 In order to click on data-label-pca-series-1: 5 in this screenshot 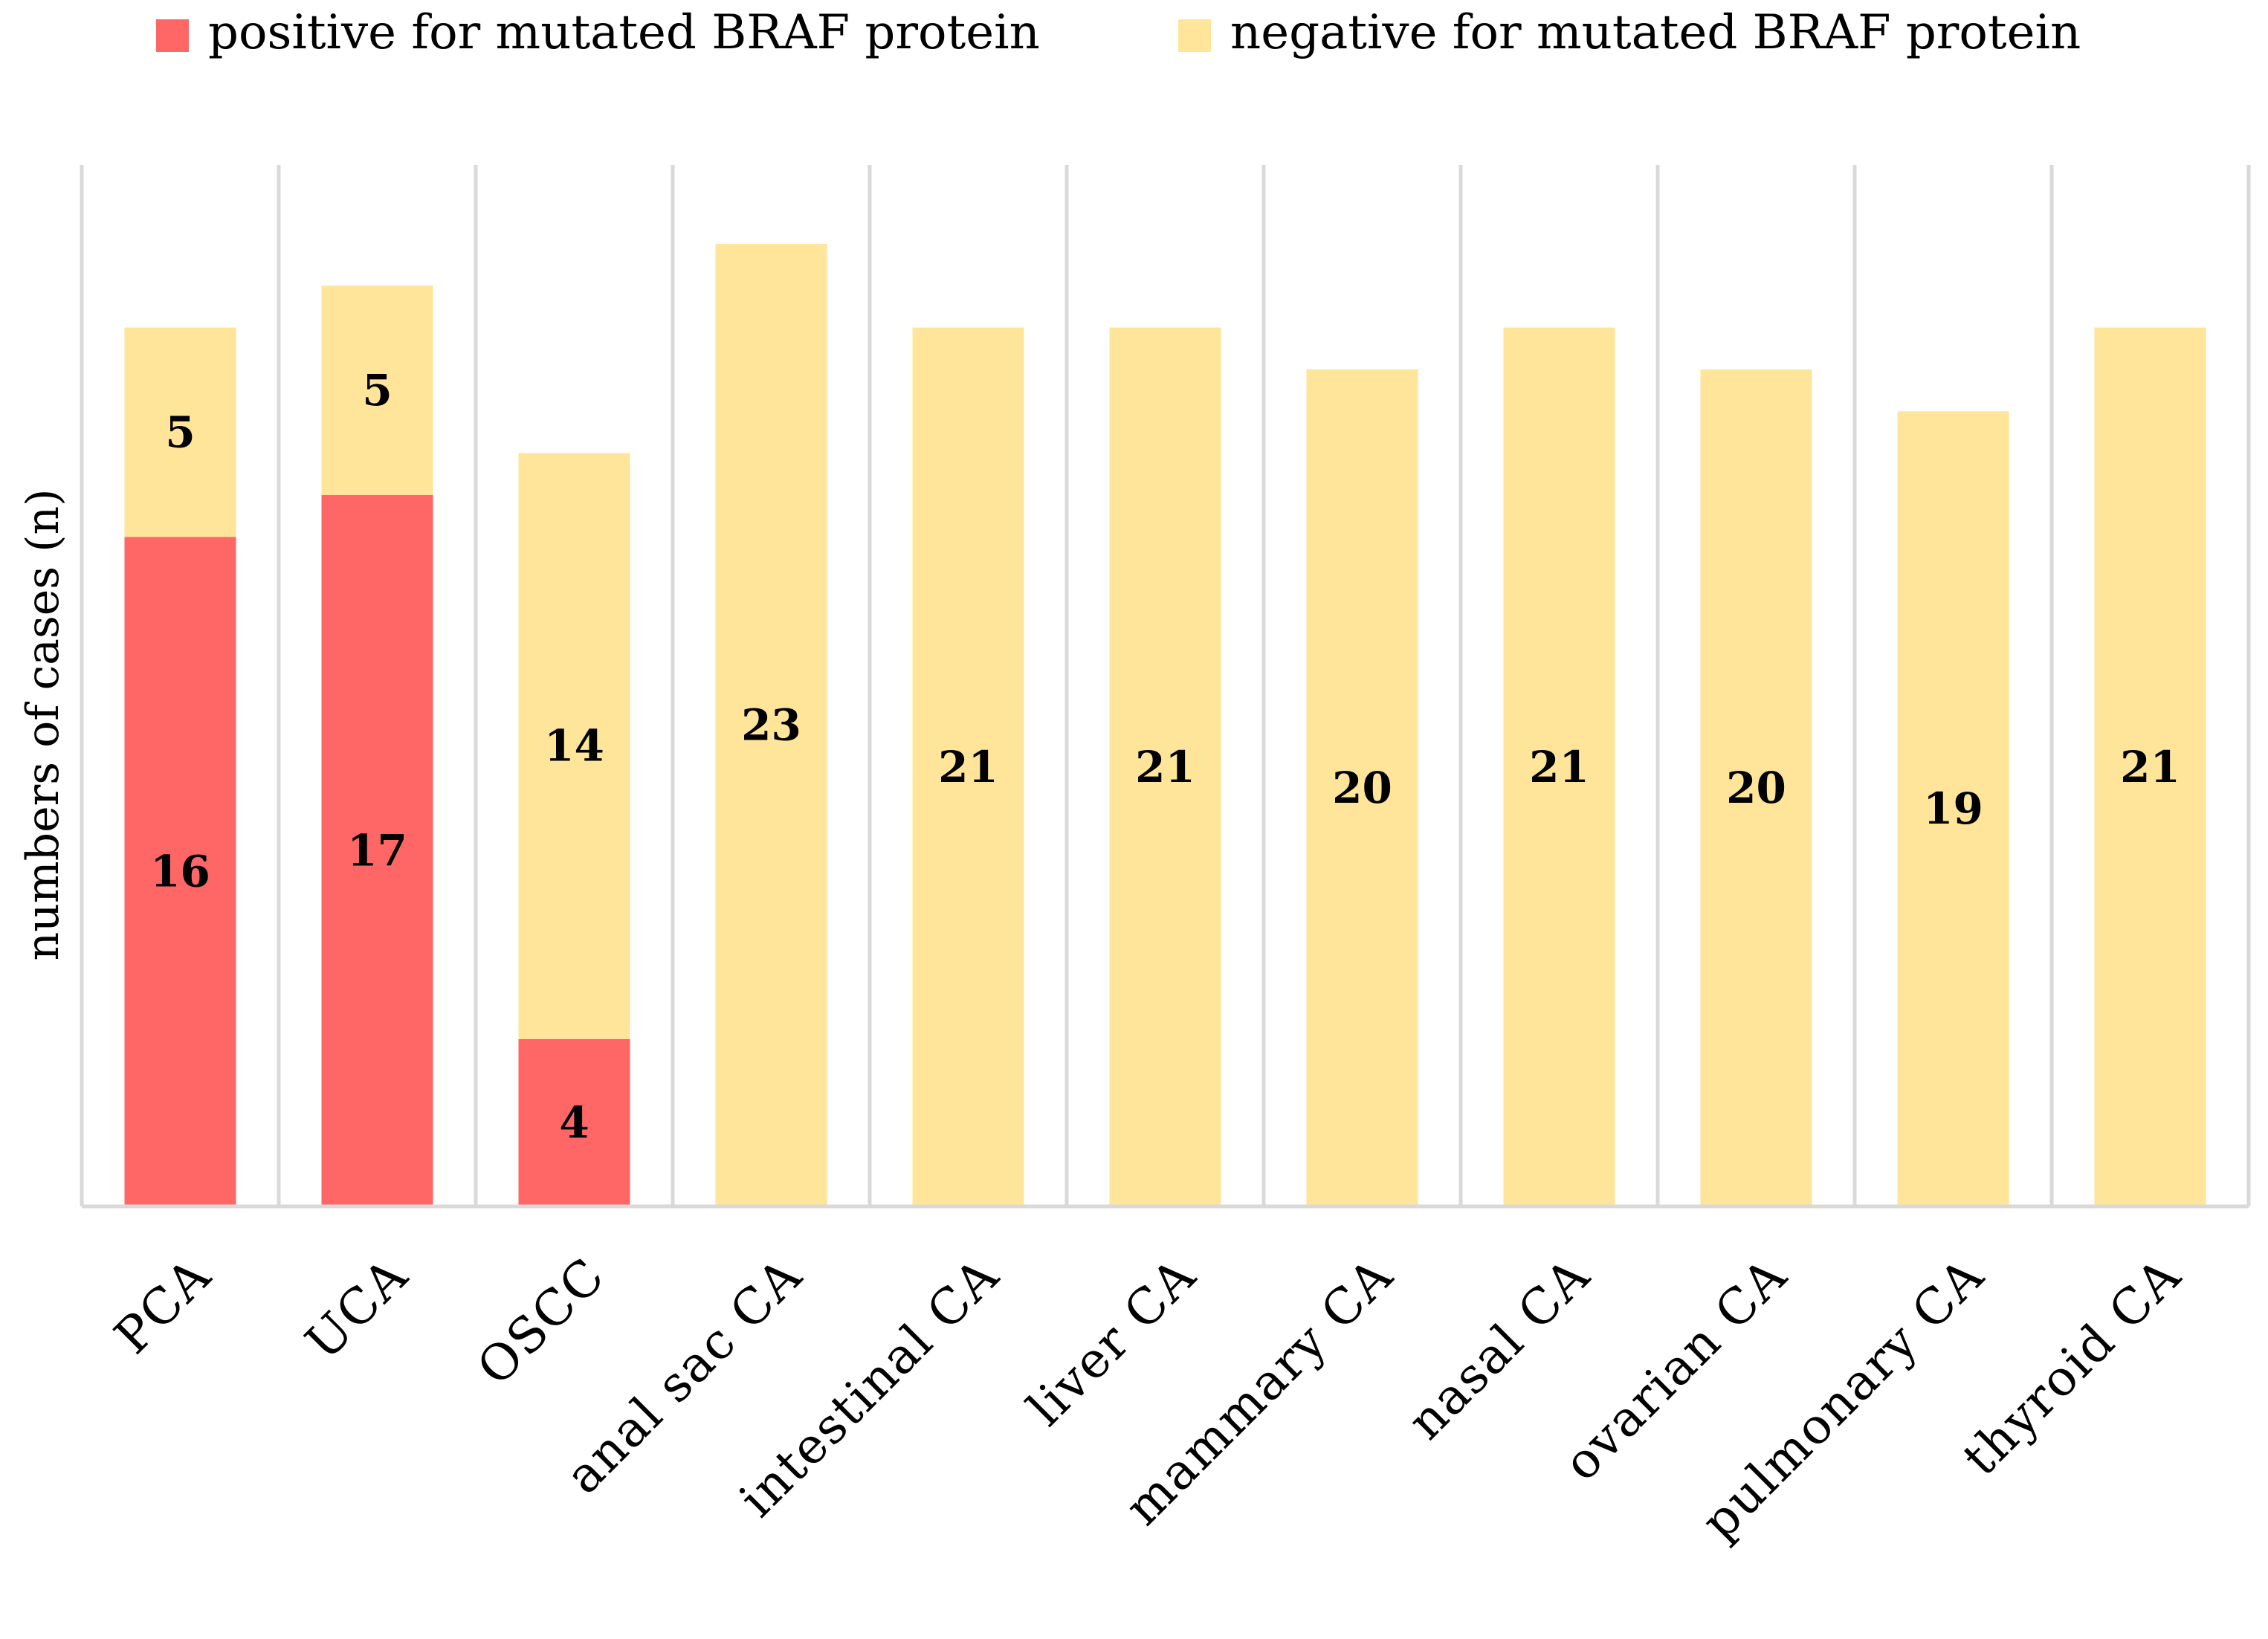, I will do `click(180, 432)`.